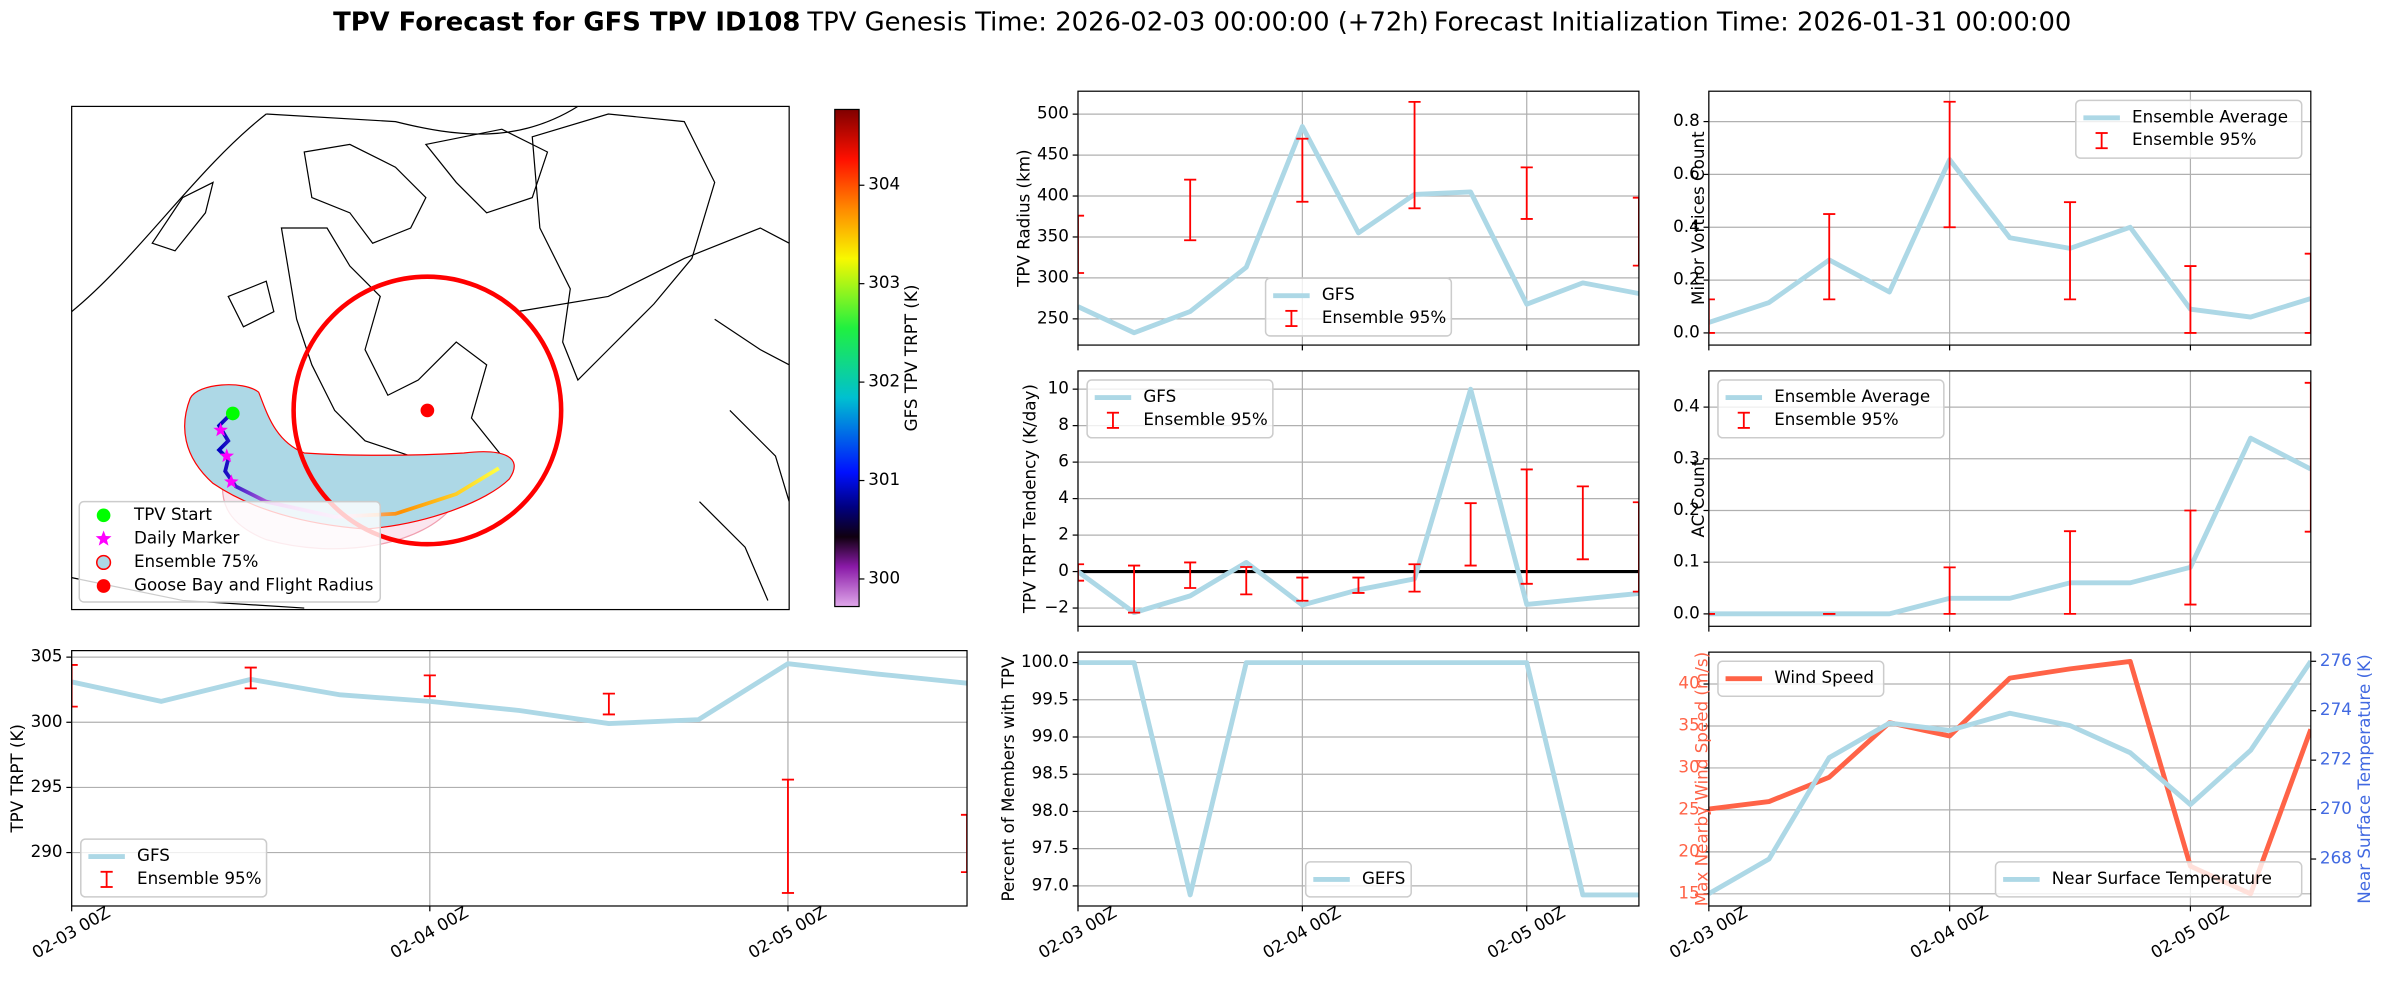 This screenshot has width=2384, height=986. Describe the element at coordinates (1050, 773) in the screenshot. I see `y-tick-label: 98.5` at that location.